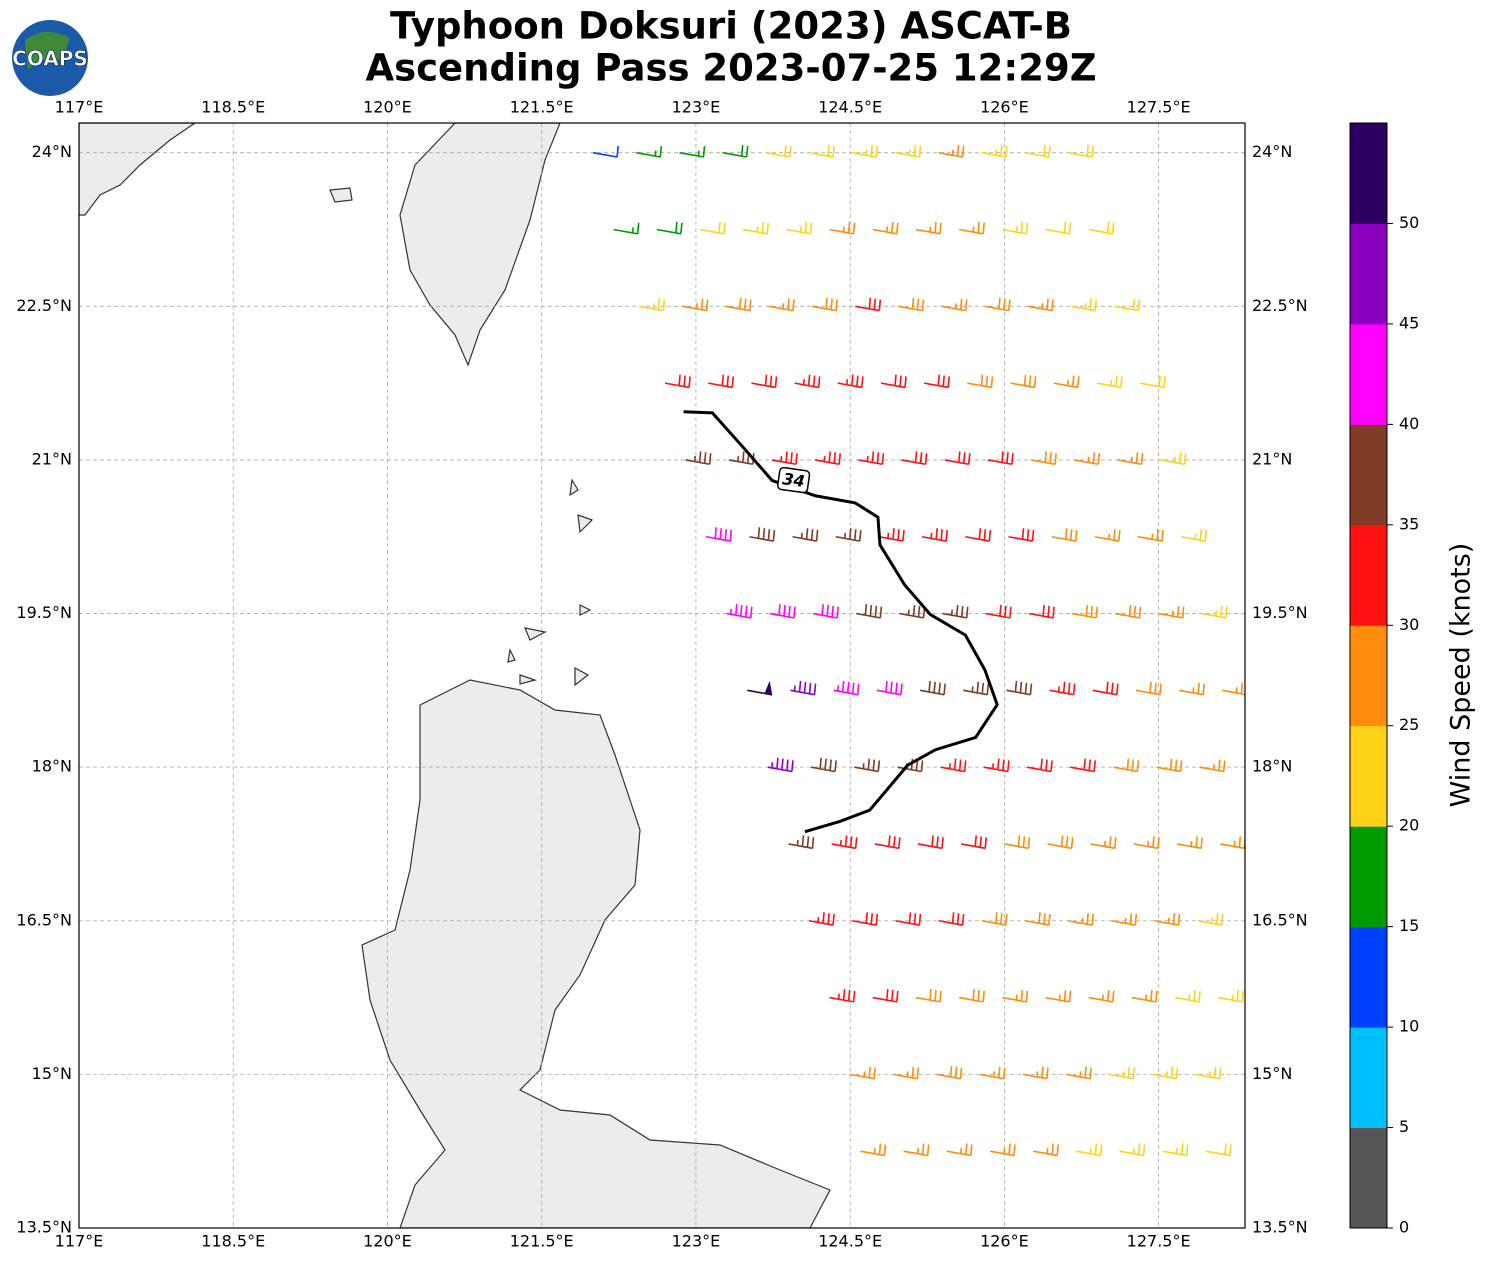 This screenshot has width=1487, height=1264. I want to click on lat-tick-label: 15°N, so click(52, 1073).